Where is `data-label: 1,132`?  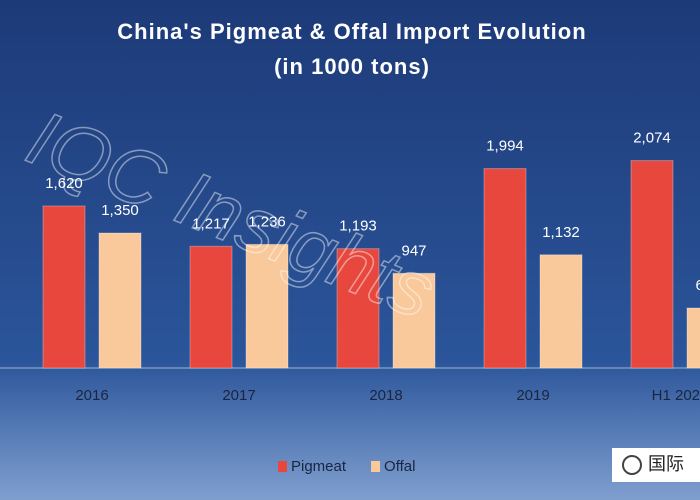 data-label: 1,132 is located at coordinates (561, 232).